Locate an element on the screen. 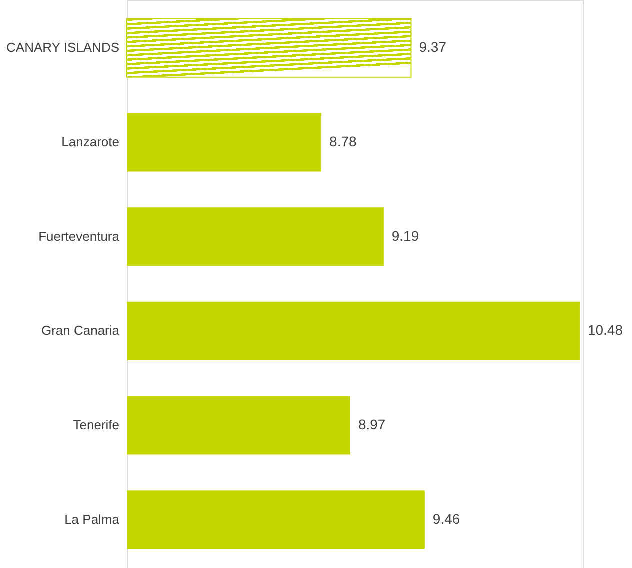 The image size is (632, 568). data-label: 8.78 is located at coordinates (344, 141).